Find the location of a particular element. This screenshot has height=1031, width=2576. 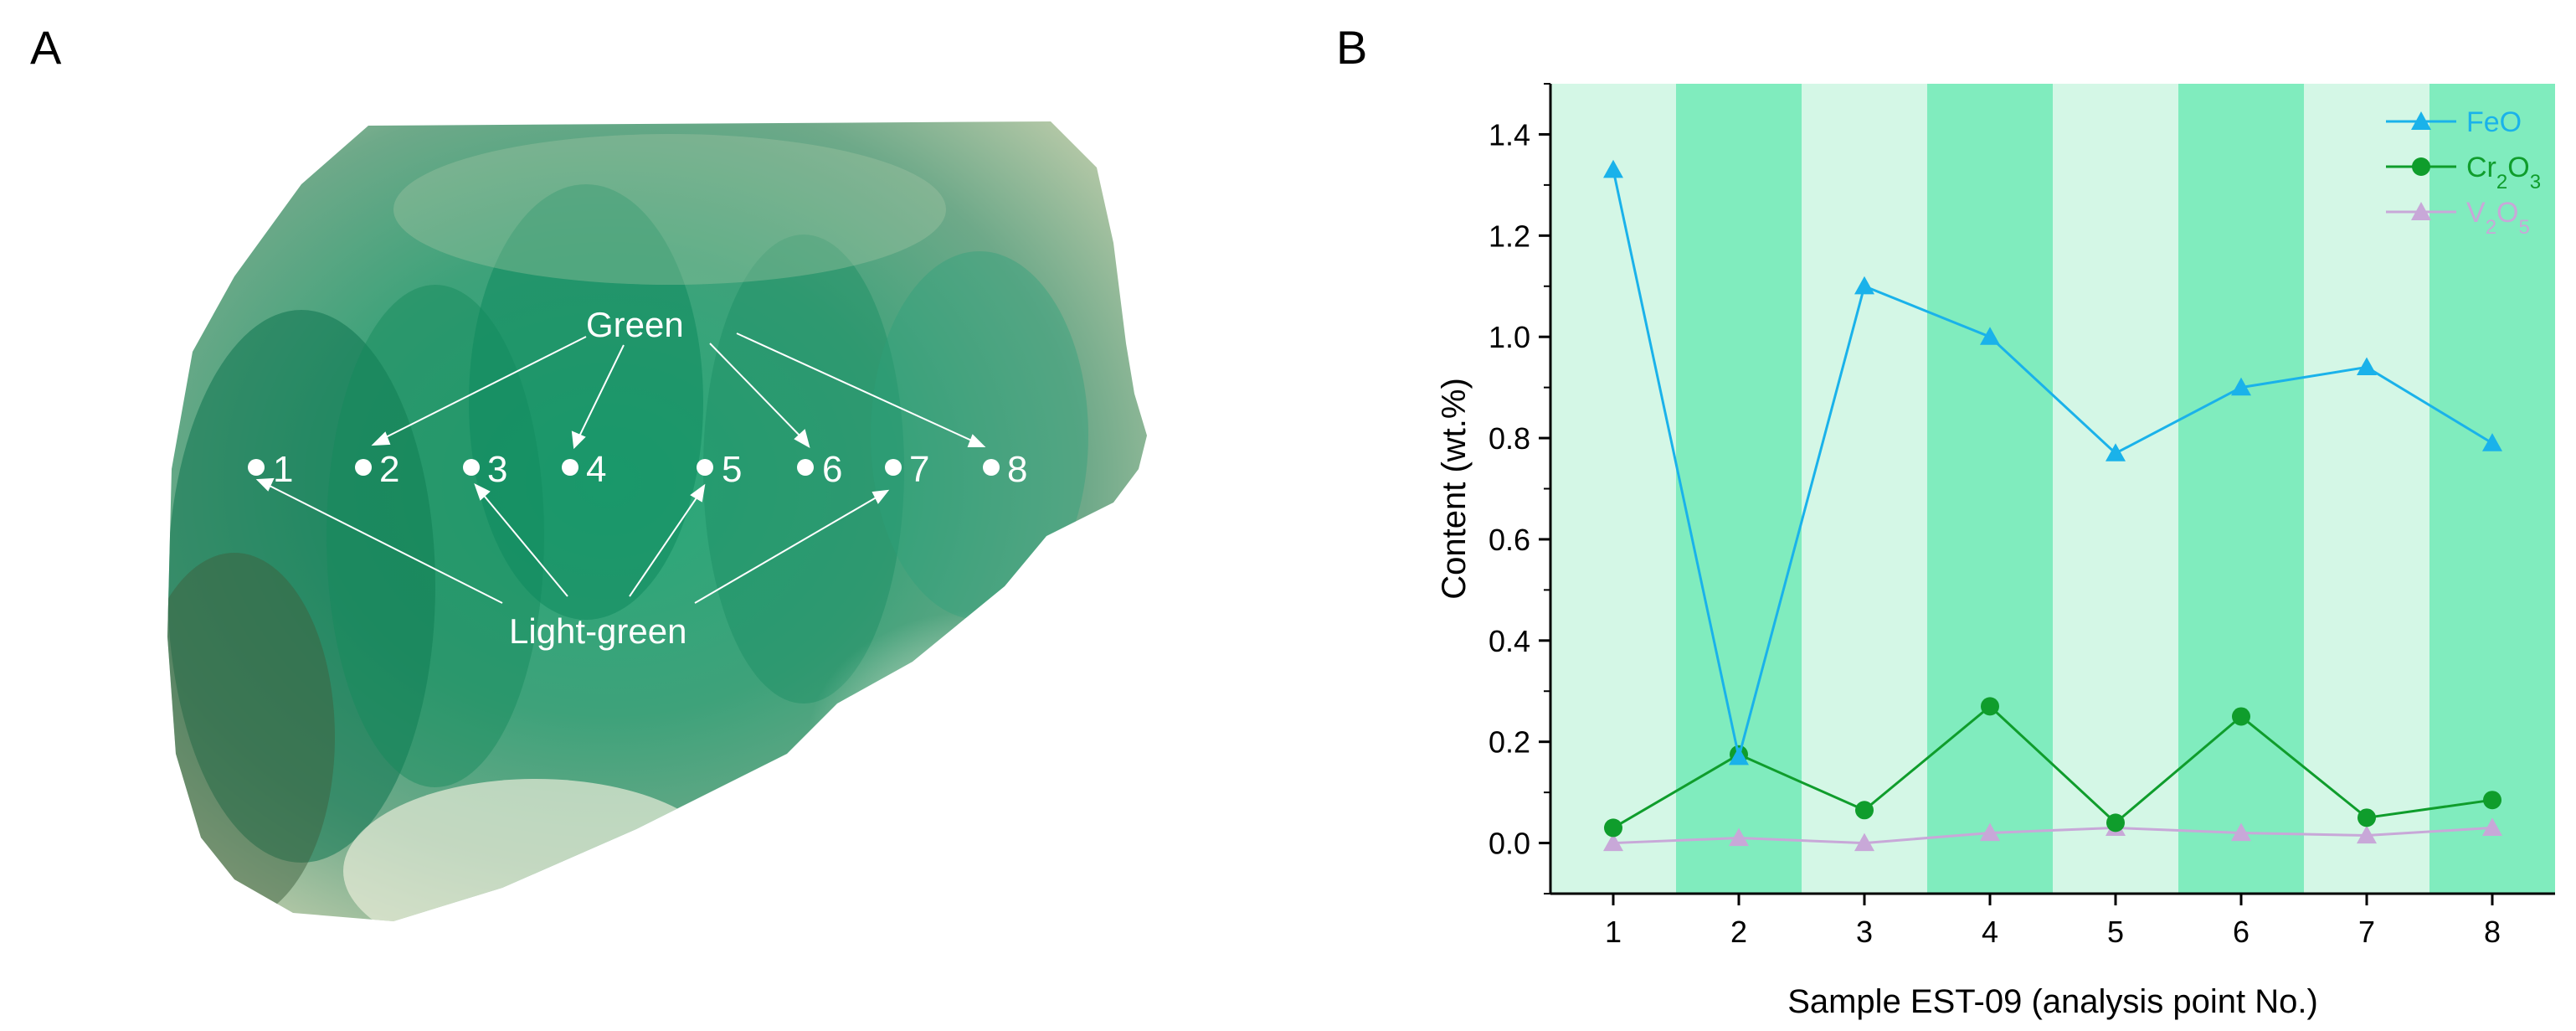

y-tick-label: 0.6 is located at coordinates (1509, 540).